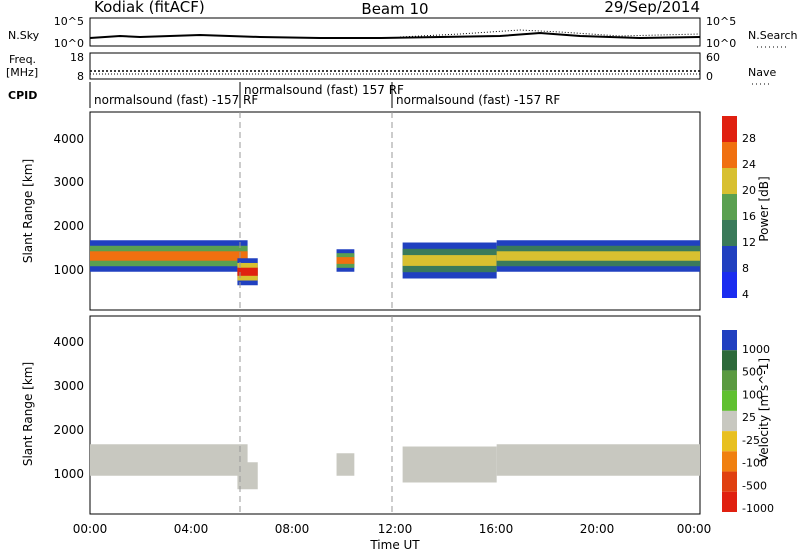  What do you see at coordinates (292, 529) in the screenshot?
I see `xtick-0800: 08:00` at bounding box center [292, 529].